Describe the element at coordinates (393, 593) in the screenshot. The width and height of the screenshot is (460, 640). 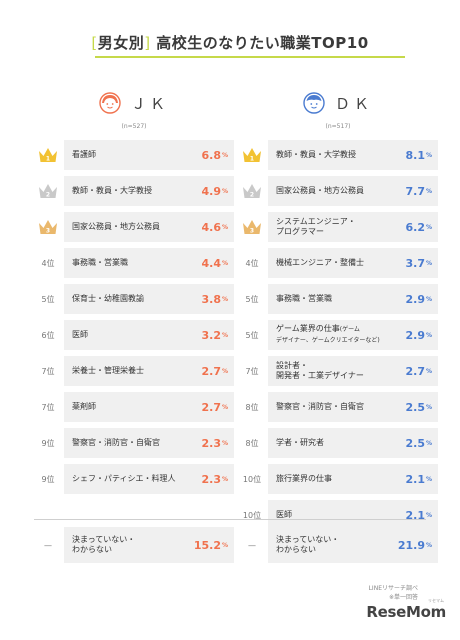
I see `source-note: LINEリサーチ調べ ※単一回答` at that location.